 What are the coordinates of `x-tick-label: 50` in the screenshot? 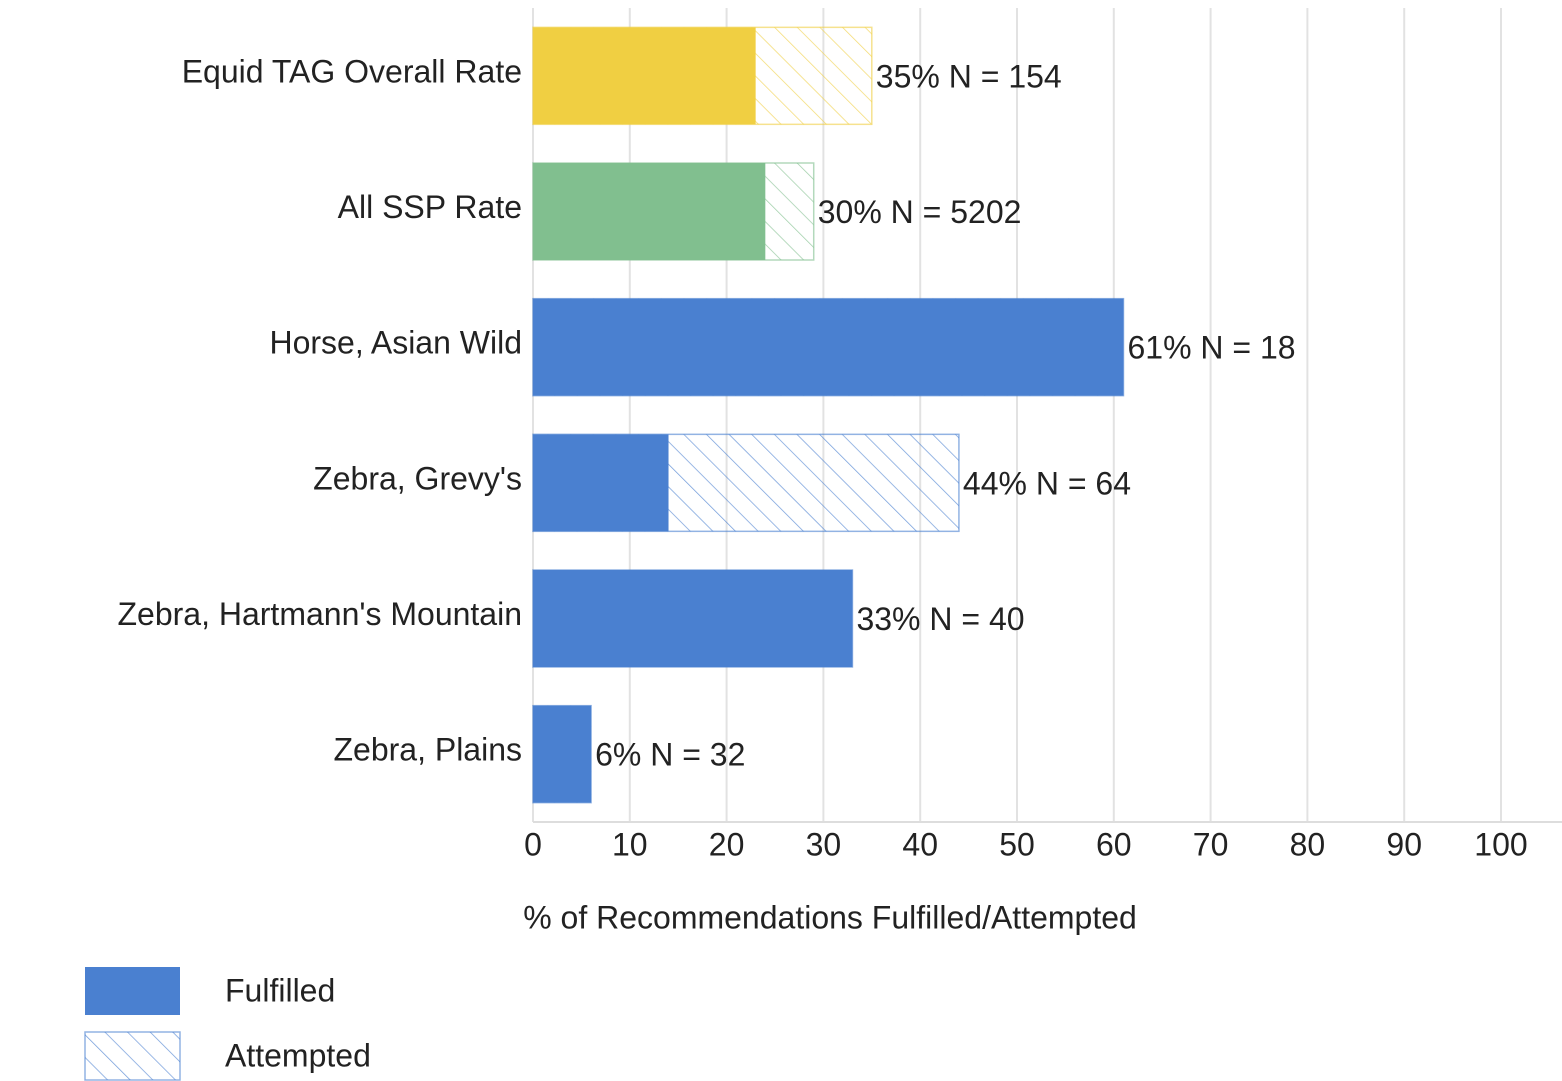 It's located at (1017, 844).